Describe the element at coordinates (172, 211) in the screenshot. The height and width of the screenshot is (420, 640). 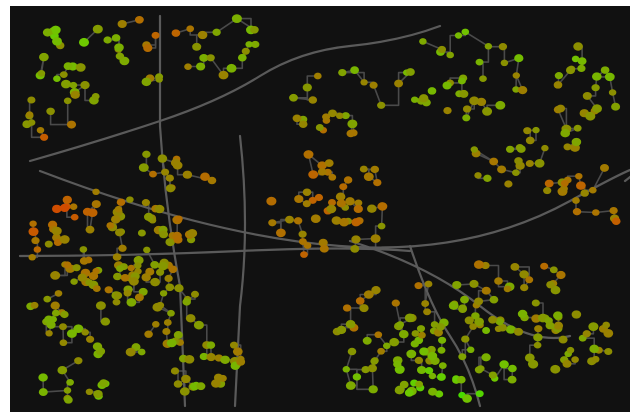
I see `arterial-road` at that location.